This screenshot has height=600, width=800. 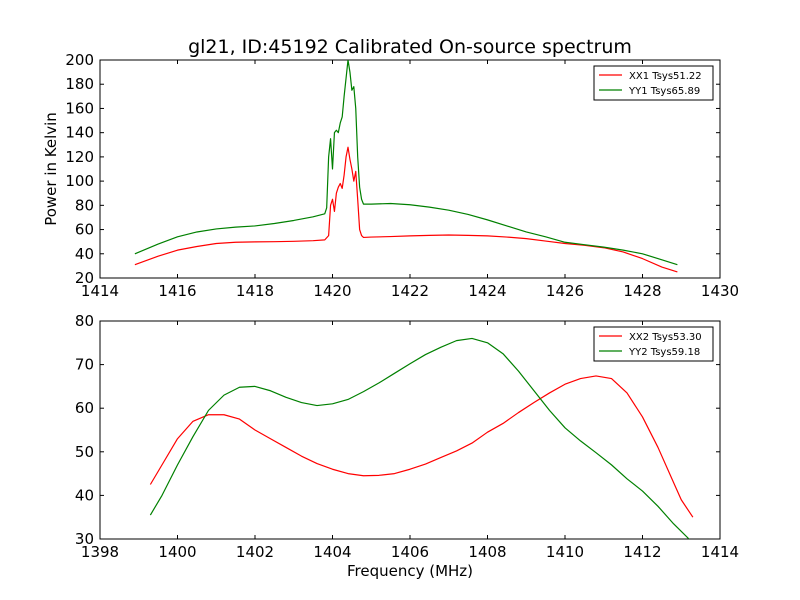 I want to click on y-tick-label: 180, so click(x=79, y=84).